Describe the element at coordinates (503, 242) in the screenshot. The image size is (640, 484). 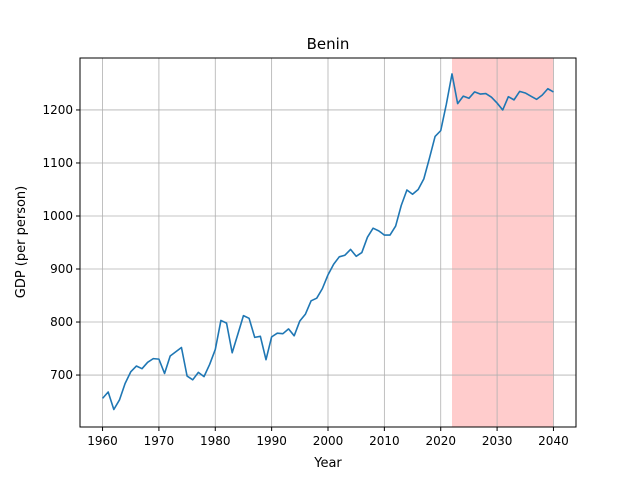
I see `forecast-region` at that location.